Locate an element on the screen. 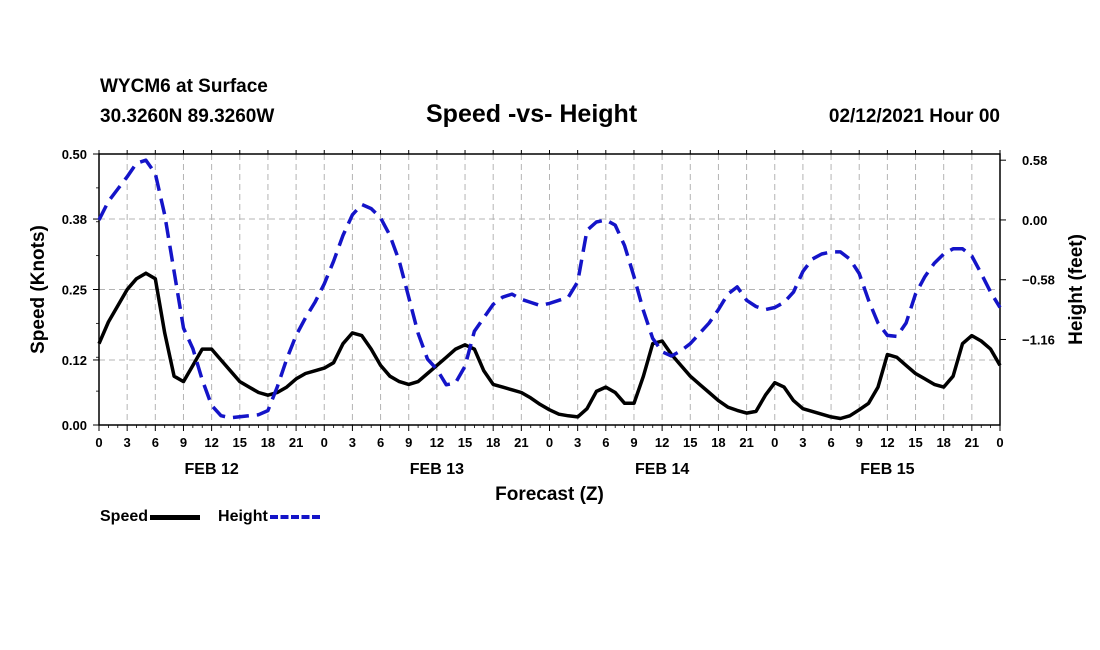  y-right-tick-label: 0.58 is located at coordinates (1034, 160).